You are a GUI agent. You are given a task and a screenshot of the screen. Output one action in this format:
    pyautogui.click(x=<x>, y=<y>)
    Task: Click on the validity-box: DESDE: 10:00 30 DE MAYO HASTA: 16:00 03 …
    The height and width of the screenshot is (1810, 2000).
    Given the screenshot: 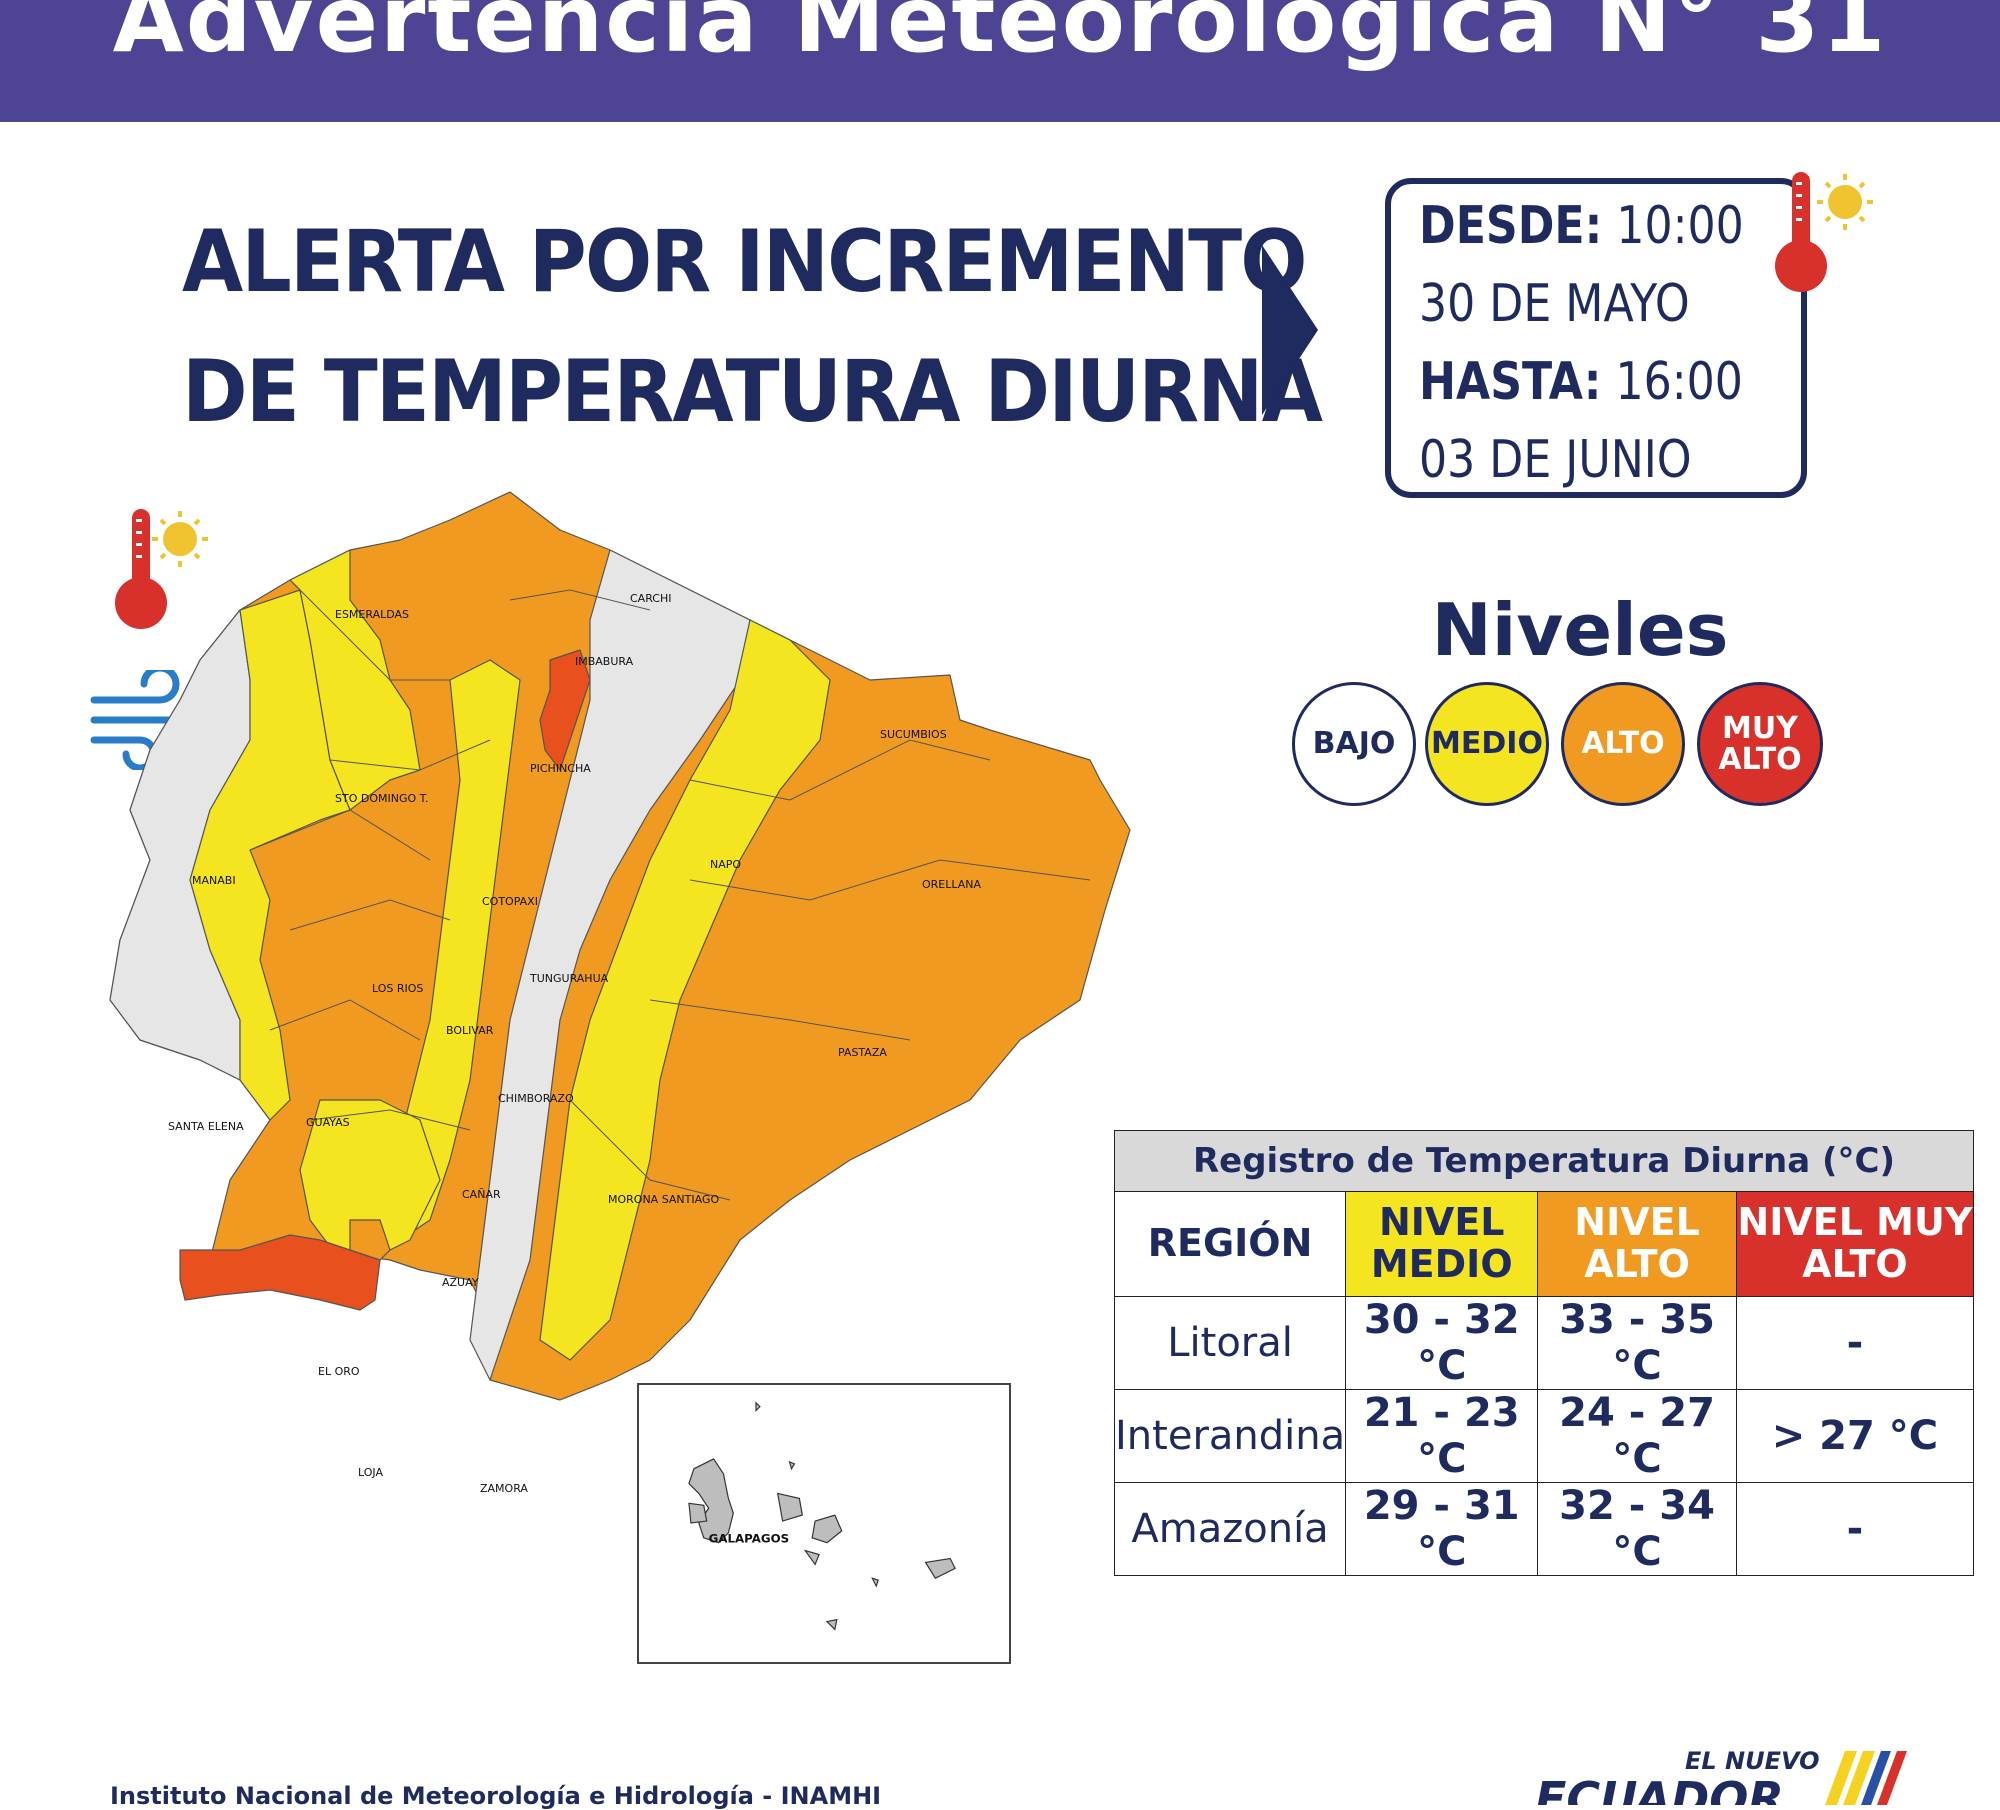 What is the action you would take?
    pyautogui.click(x=1596, y=338)
    